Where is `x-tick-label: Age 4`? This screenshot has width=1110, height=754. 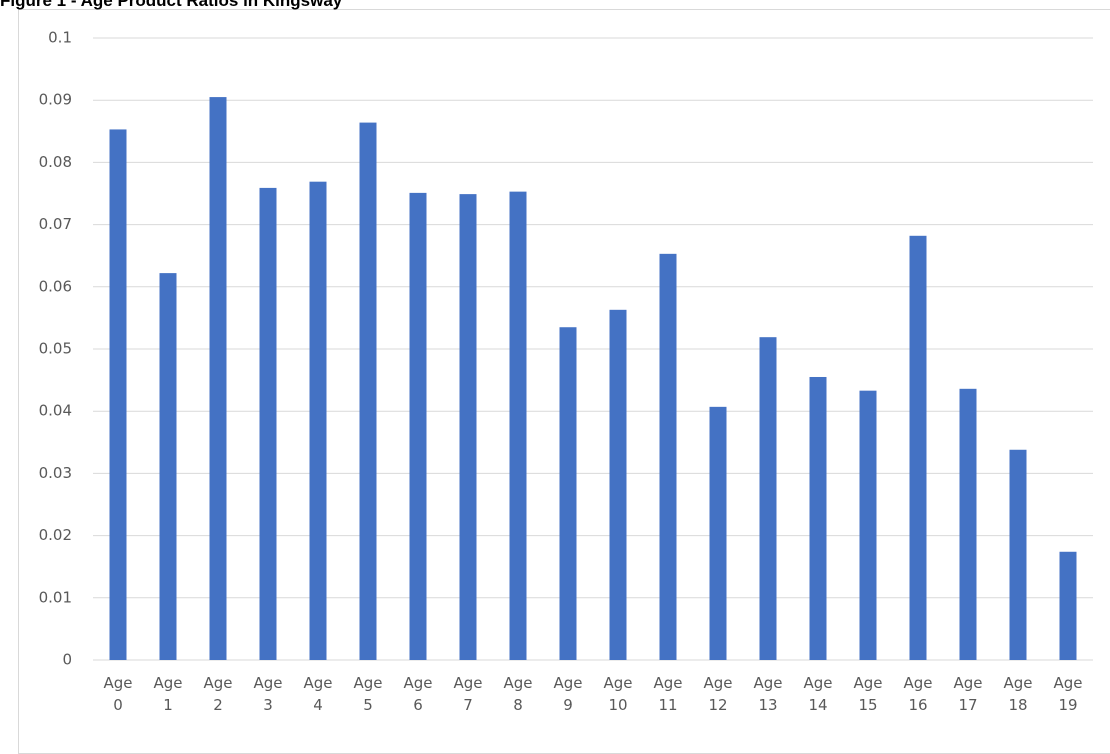 x-tick-label: Age 4 is located at coordinates (318, 694).